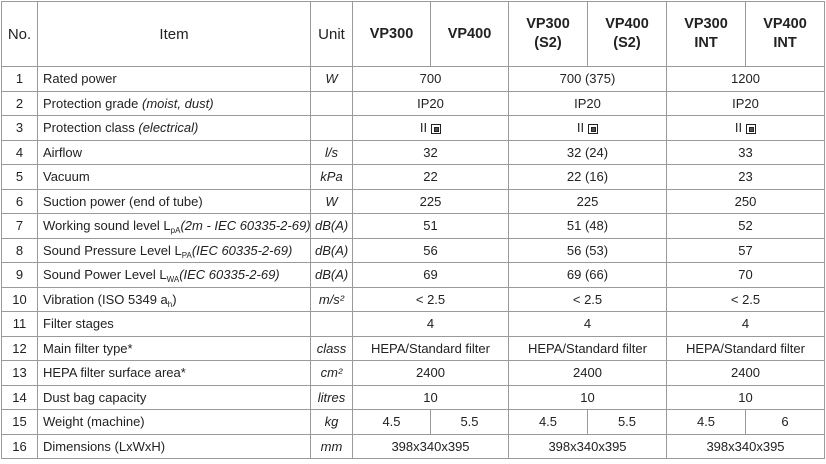  I want to click on unit: class, so click(331, 348).